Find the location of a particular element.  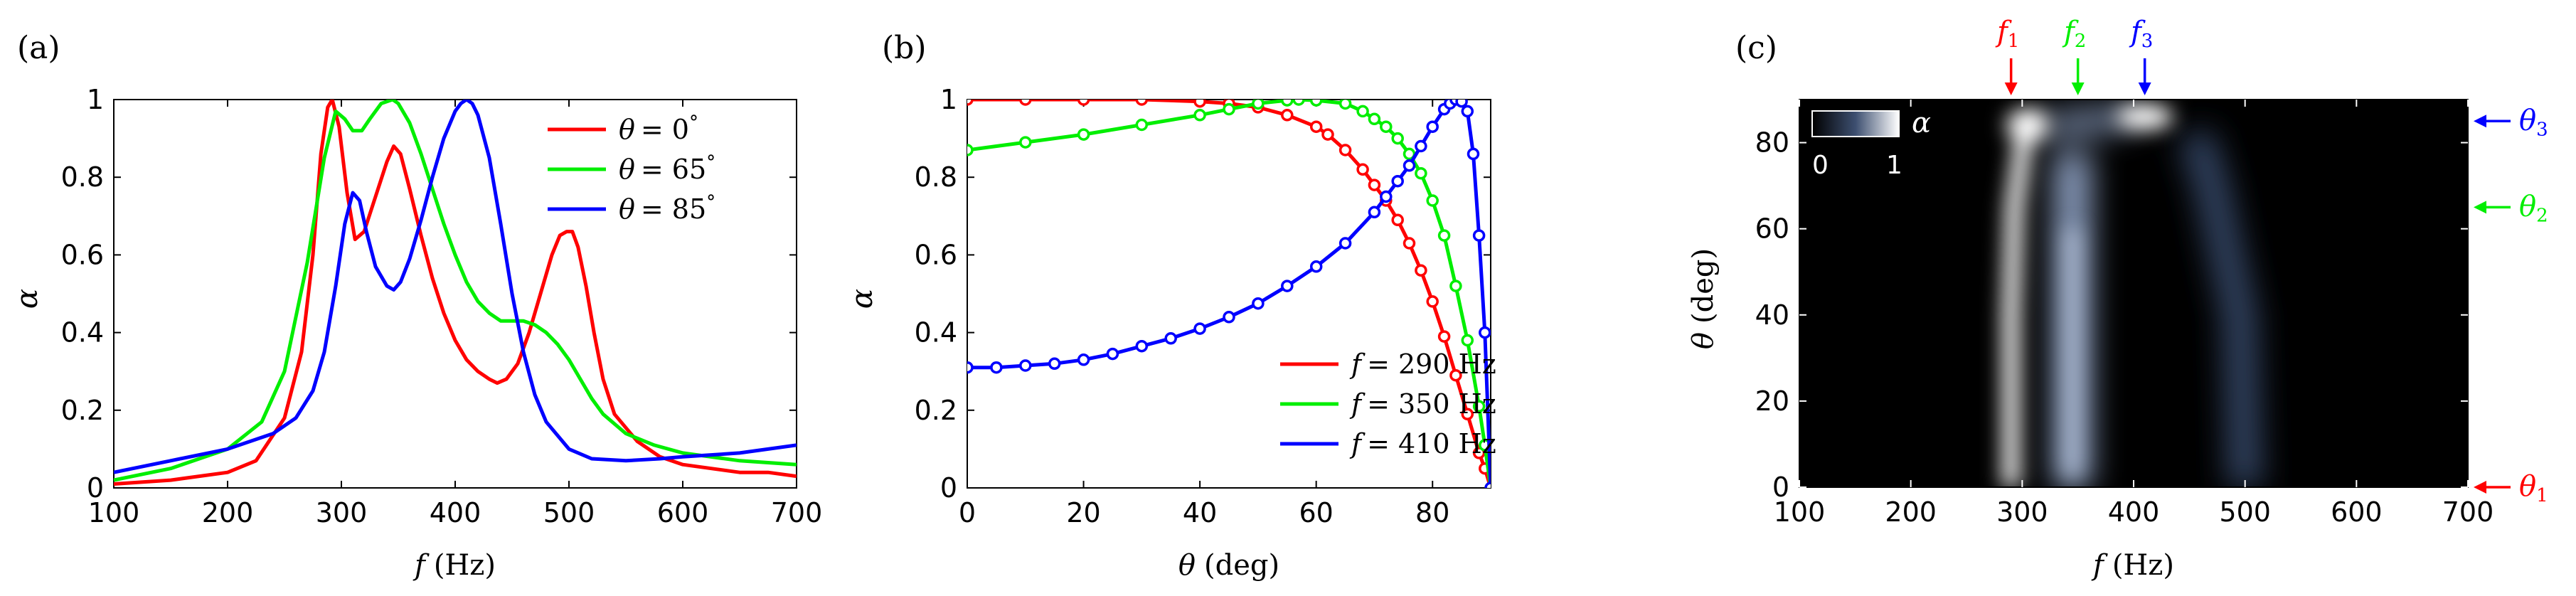

top-marker-label-0: f1 is located at coordinates (2007, 34).